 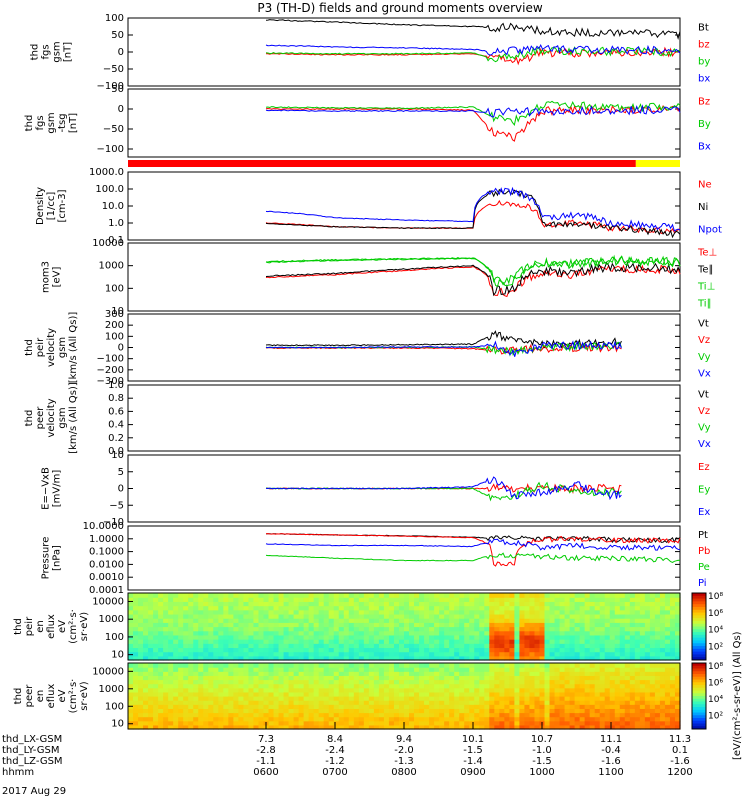 I want to click on y-tick-label: 200, so click(x=114, y=325).